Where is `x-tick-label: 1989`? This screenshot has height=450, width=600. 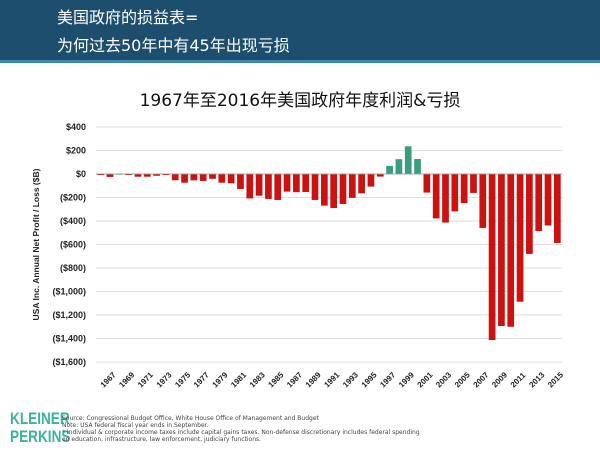
x-tick-label: 1989 is located at coordinates (313, 379).